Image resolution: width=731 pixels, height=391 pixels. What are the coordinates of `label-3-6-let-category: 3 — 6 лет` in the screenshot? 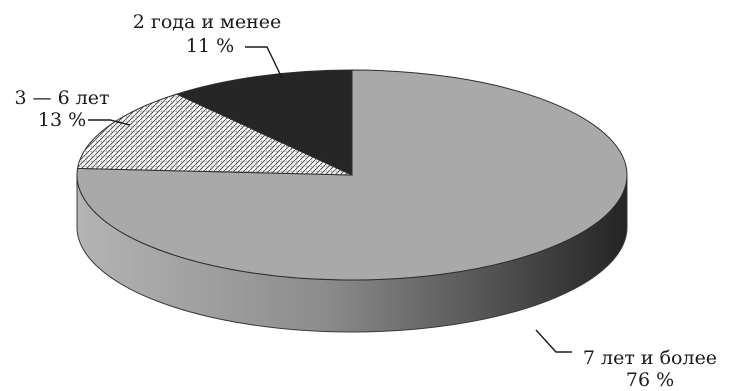 It's located at (61, 98).